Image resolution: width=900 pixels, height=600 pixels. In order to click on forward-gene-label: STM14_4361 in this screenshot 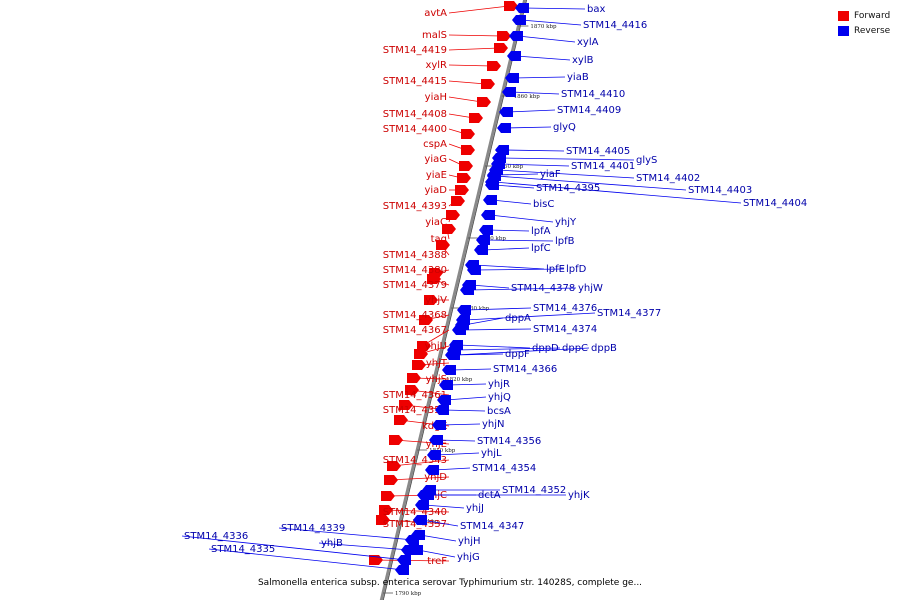, I will do `click(415, 395)`.